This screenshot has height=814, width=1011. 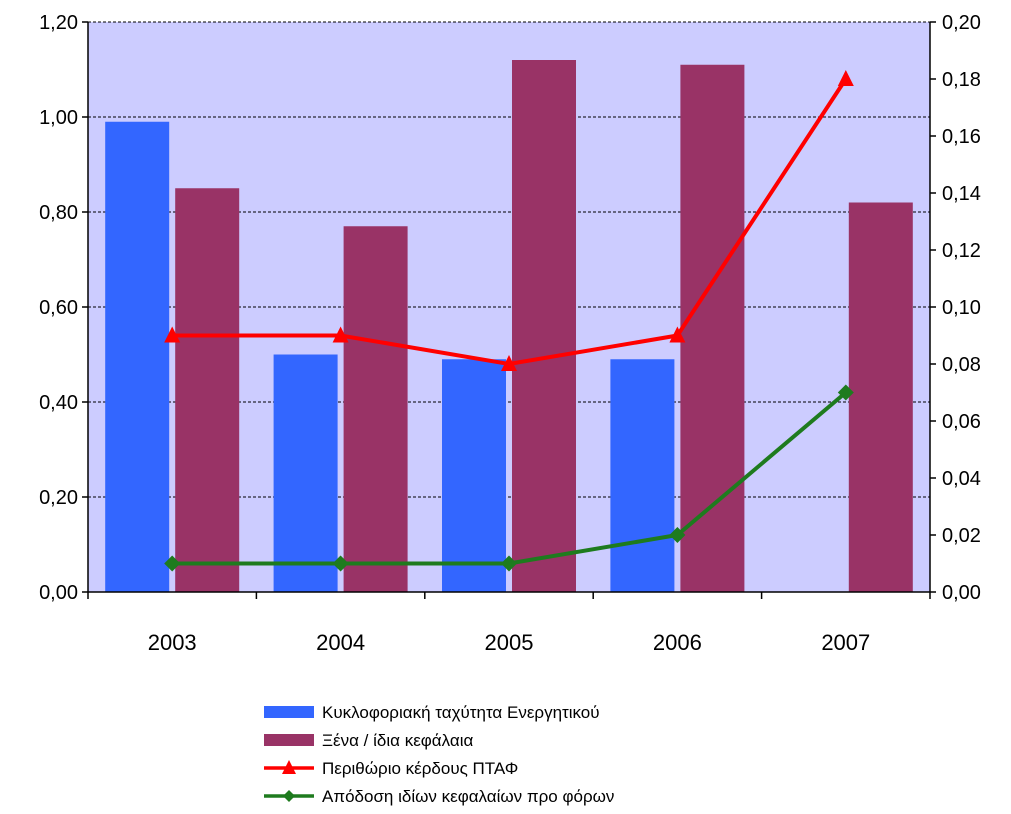 I want to click on legend-diamond-marker, so click(x=289, y=796).